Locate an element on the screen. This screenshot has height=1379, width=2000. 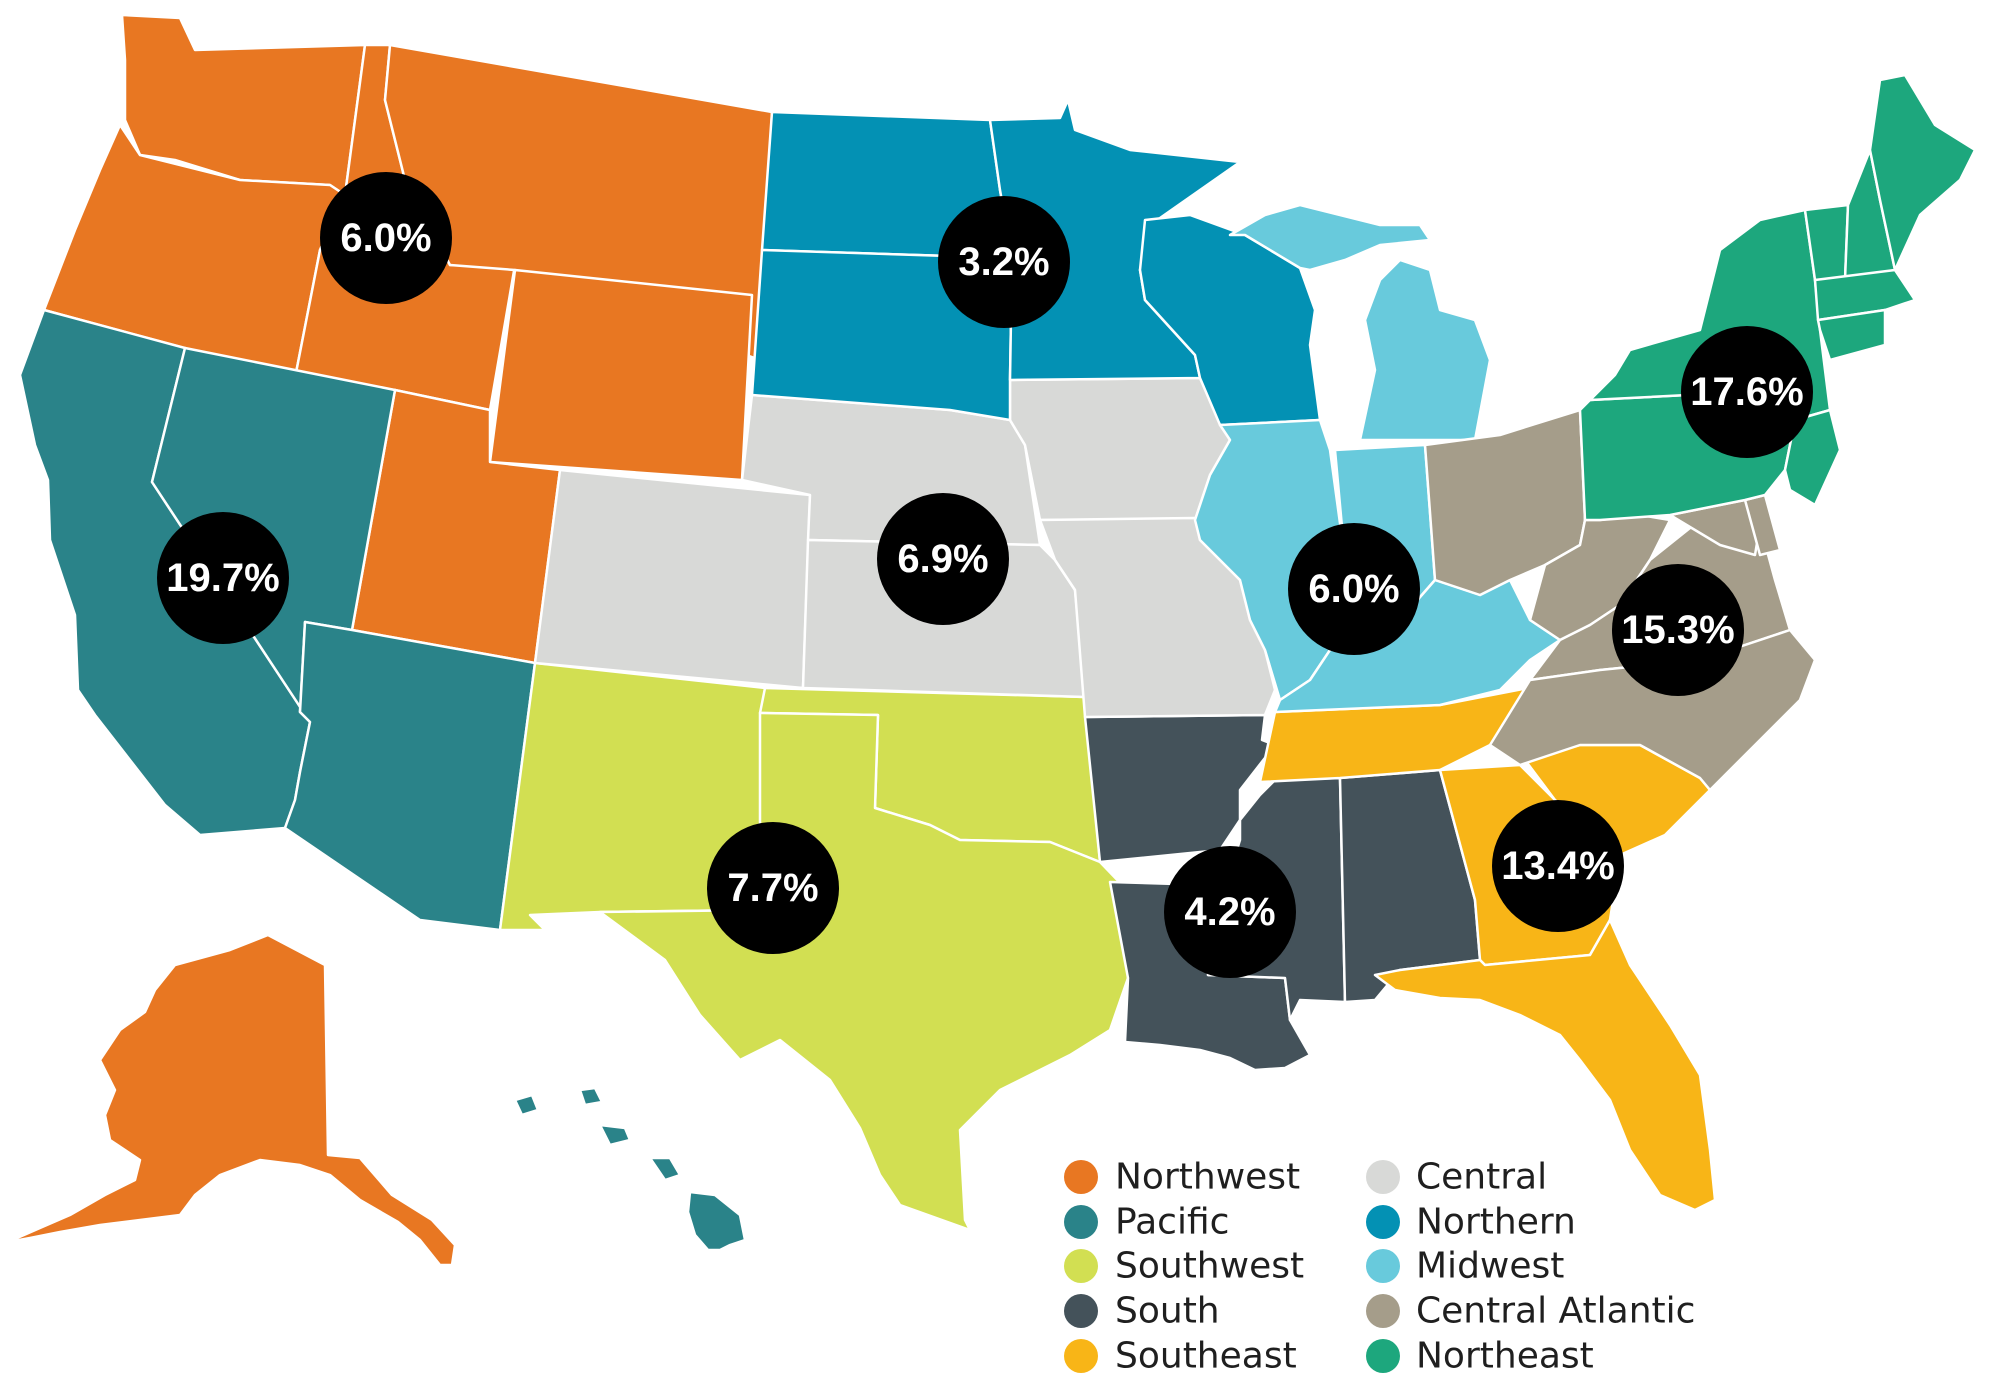
badge-southeast: 13.4% is located at coordinates (1558, 866).